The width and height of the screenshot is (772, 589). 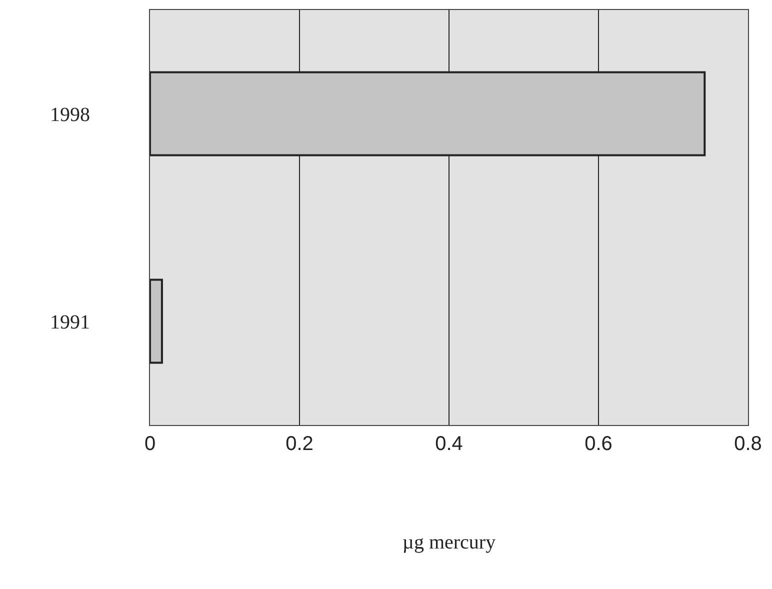 What do you see at coordinates (449, 543) in the screenshot?
I see `x-axis-title: µg mercury` at bounding box center [449, 543].